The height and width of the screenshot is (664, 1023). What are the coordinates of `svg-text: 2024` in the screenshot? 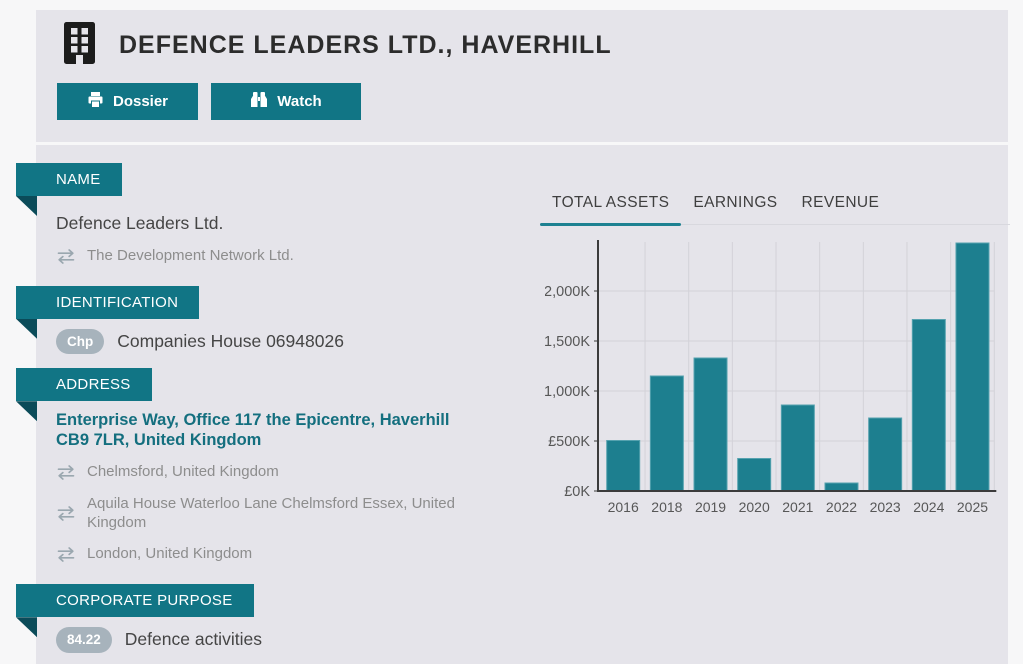 It's located at (928, 507).